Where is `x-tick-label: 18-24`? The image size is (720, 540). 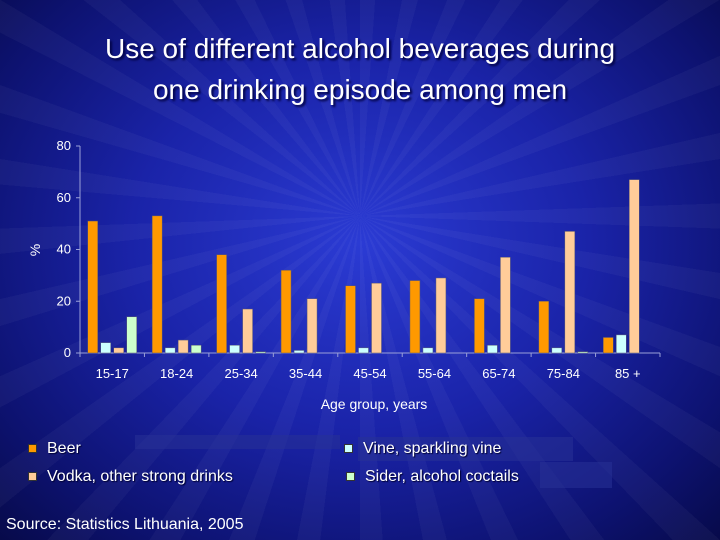
x-tick-label: 18-24 is located at coordinates (176, 373).